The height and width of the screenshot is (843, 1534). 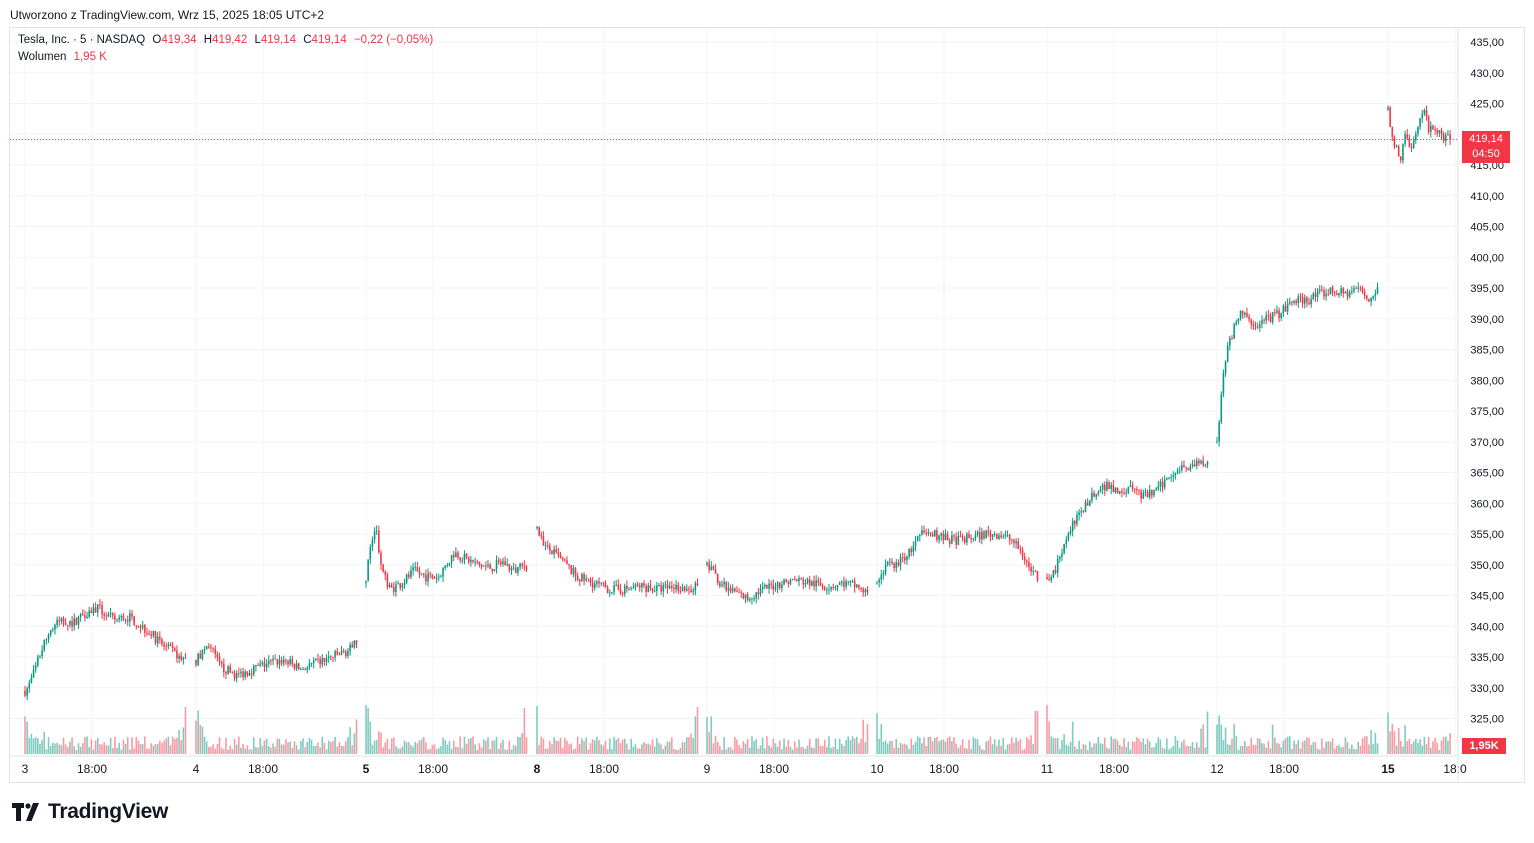 I want to click on x-tick-label: 5, so click(x=366, y=769).